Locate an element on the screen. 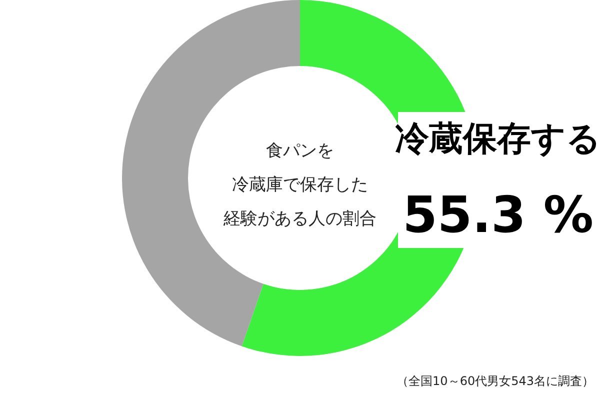 The image size is (600, 400). data-label: 55.3 % is located at coordinates (498, 215).